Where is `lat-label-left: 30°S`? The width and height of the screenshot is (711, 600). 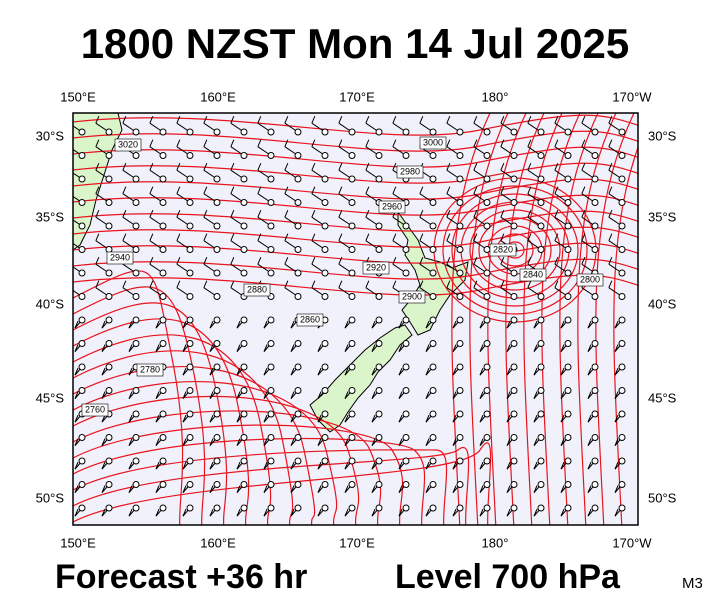
lat-label-left: 30°S is located at coordinates (50, 135).